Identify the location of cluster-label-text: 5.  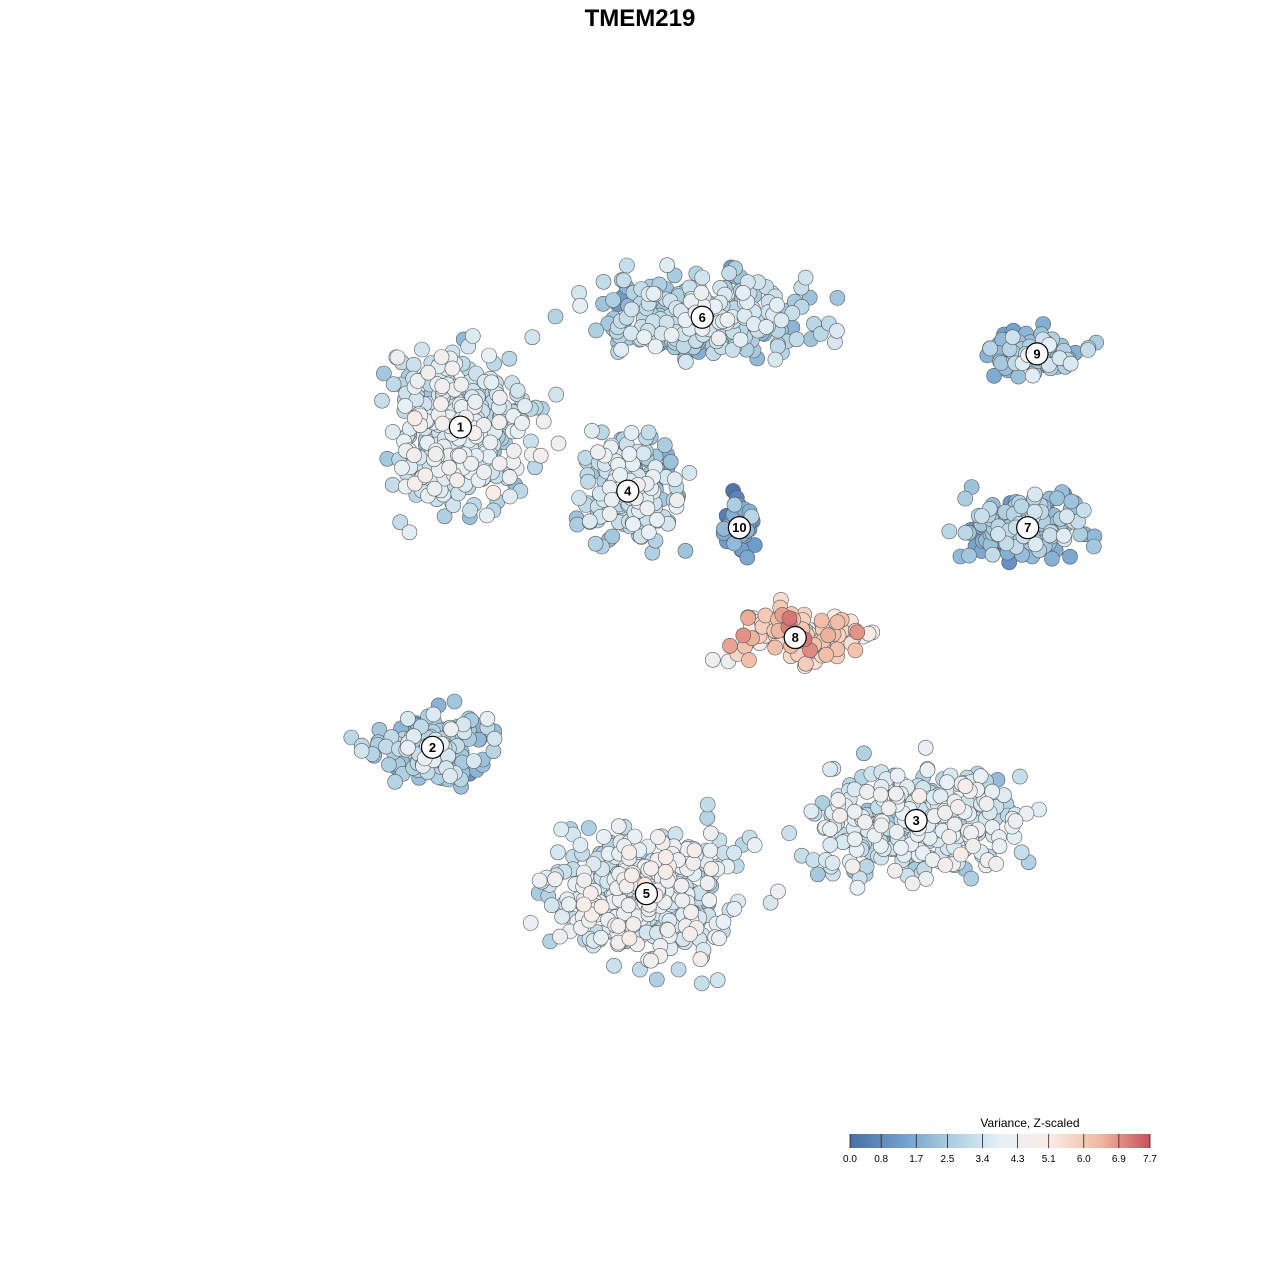
(646, 893).